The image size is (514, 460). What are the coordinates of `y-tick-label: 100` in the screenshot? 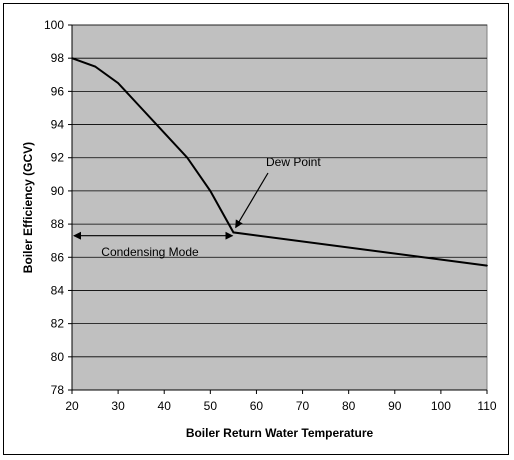 It's located at (54, 25).